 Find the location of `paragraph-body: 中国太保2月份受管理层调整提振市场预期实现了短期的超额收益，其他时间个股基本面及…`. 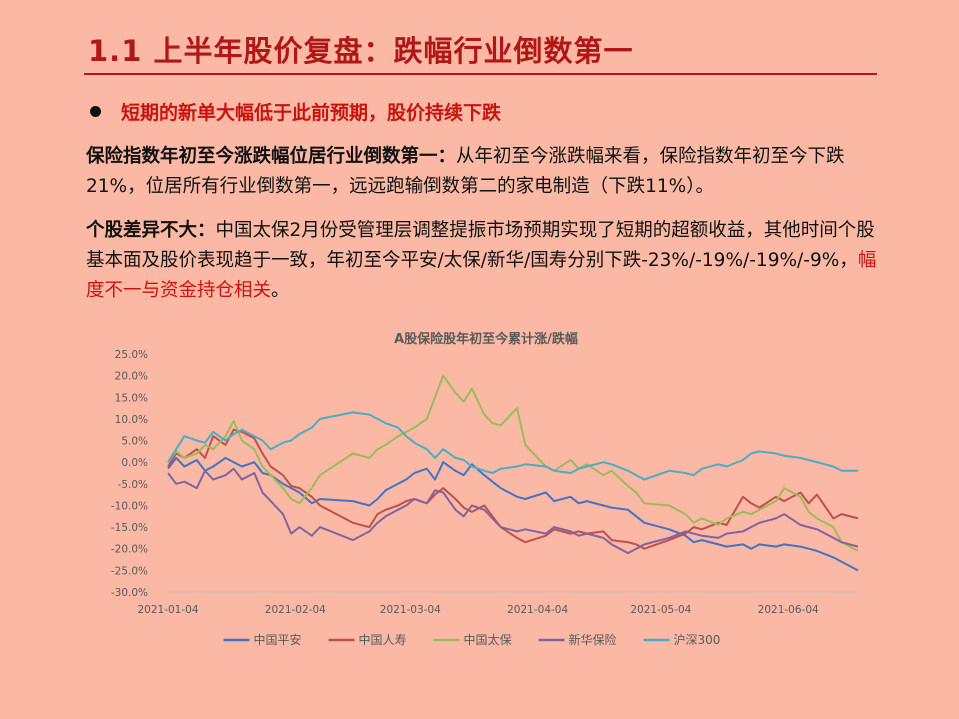

paragraph-body: 中国太保2月份受管理层调整提振市场预期实现了短期的超额收益，其他时间个股基本面及… is located at coordinates (480, 245).